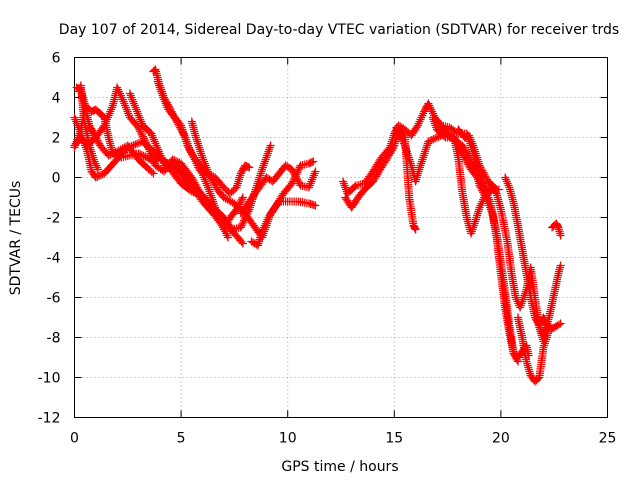  What do you see at coordinates (339, 467) in the screenshot?
I see `x-axis-label: GPS time / hours` at bounding box center [339, 467].